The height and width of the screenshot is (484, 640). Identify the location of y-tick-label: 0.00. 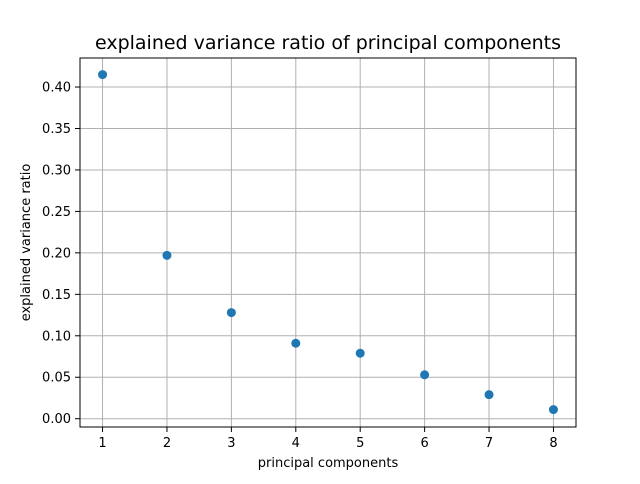
(56, 419).